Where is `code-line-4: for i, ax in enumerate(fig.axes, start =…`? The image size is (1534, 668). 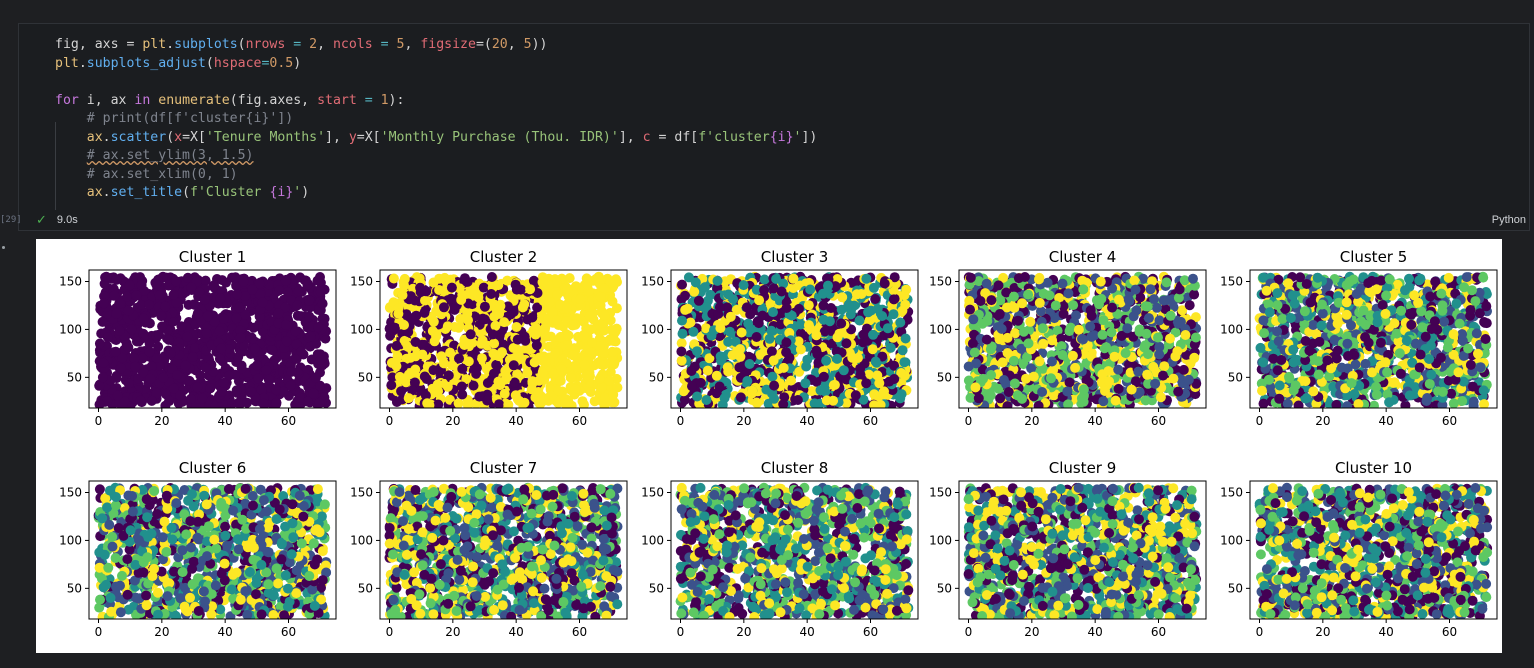
code-line-4: for i, ax in enumerate(fig.axes, start =… is located at coordinates (229, 100).